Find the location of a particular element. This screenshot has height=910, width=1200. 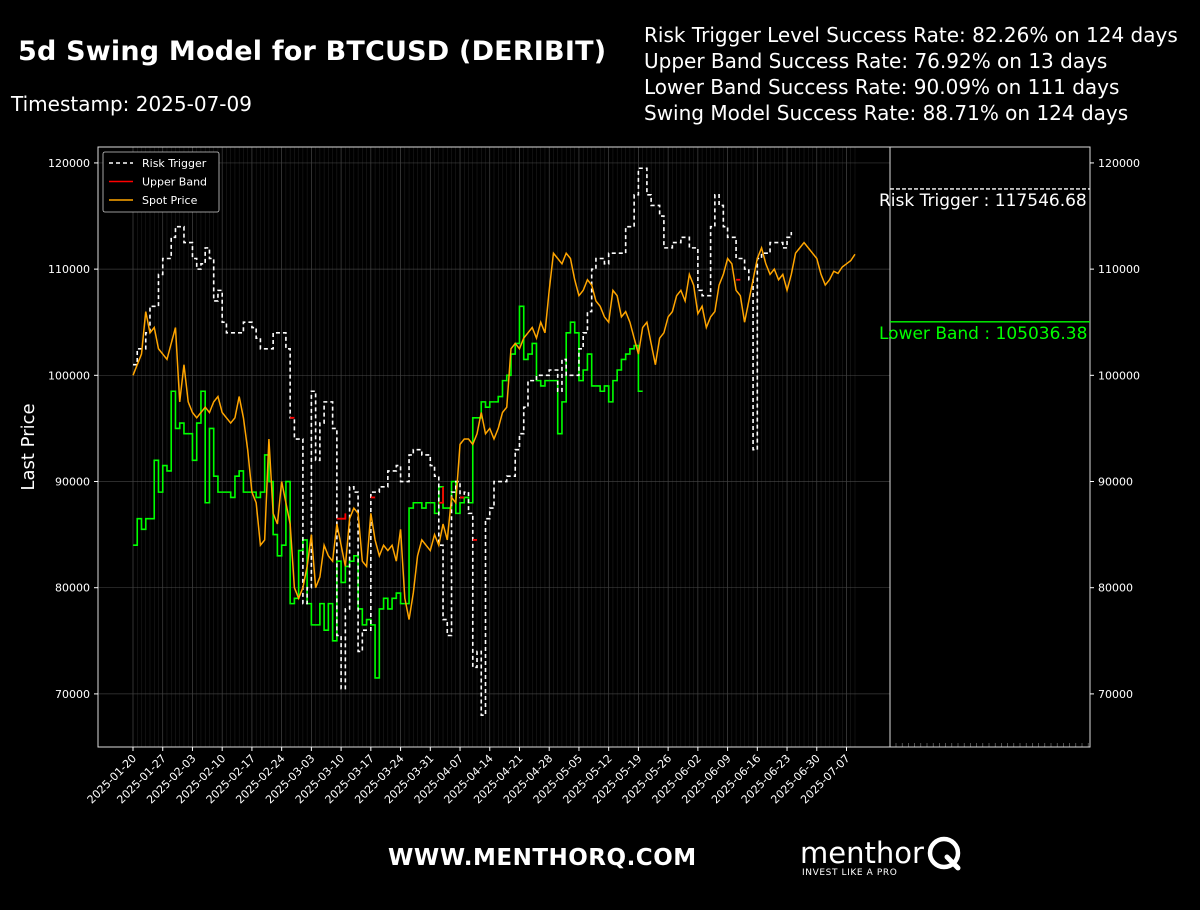

legend-box is located at coordinates (161, 182).